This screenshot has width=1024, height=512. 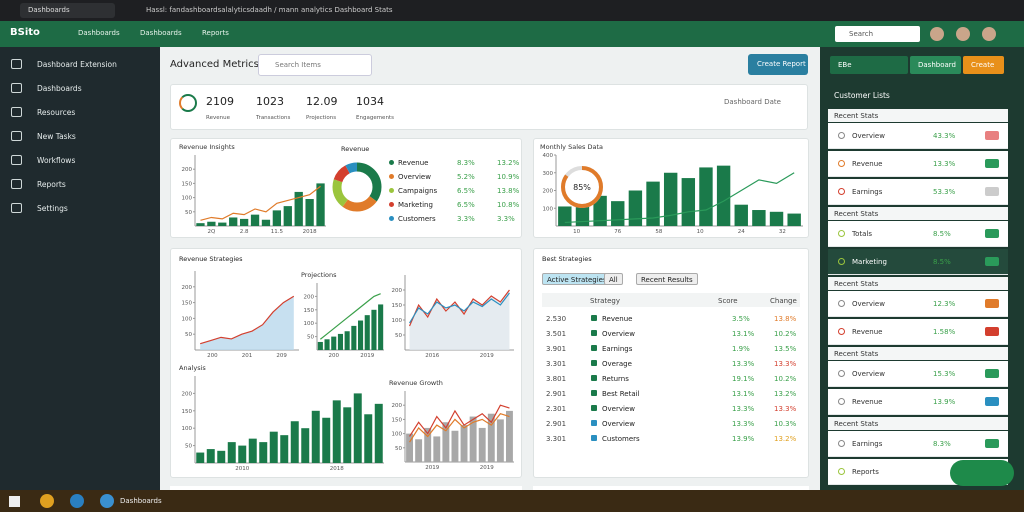 I want to click on filter-chip: All, so click(x=613, y=279).